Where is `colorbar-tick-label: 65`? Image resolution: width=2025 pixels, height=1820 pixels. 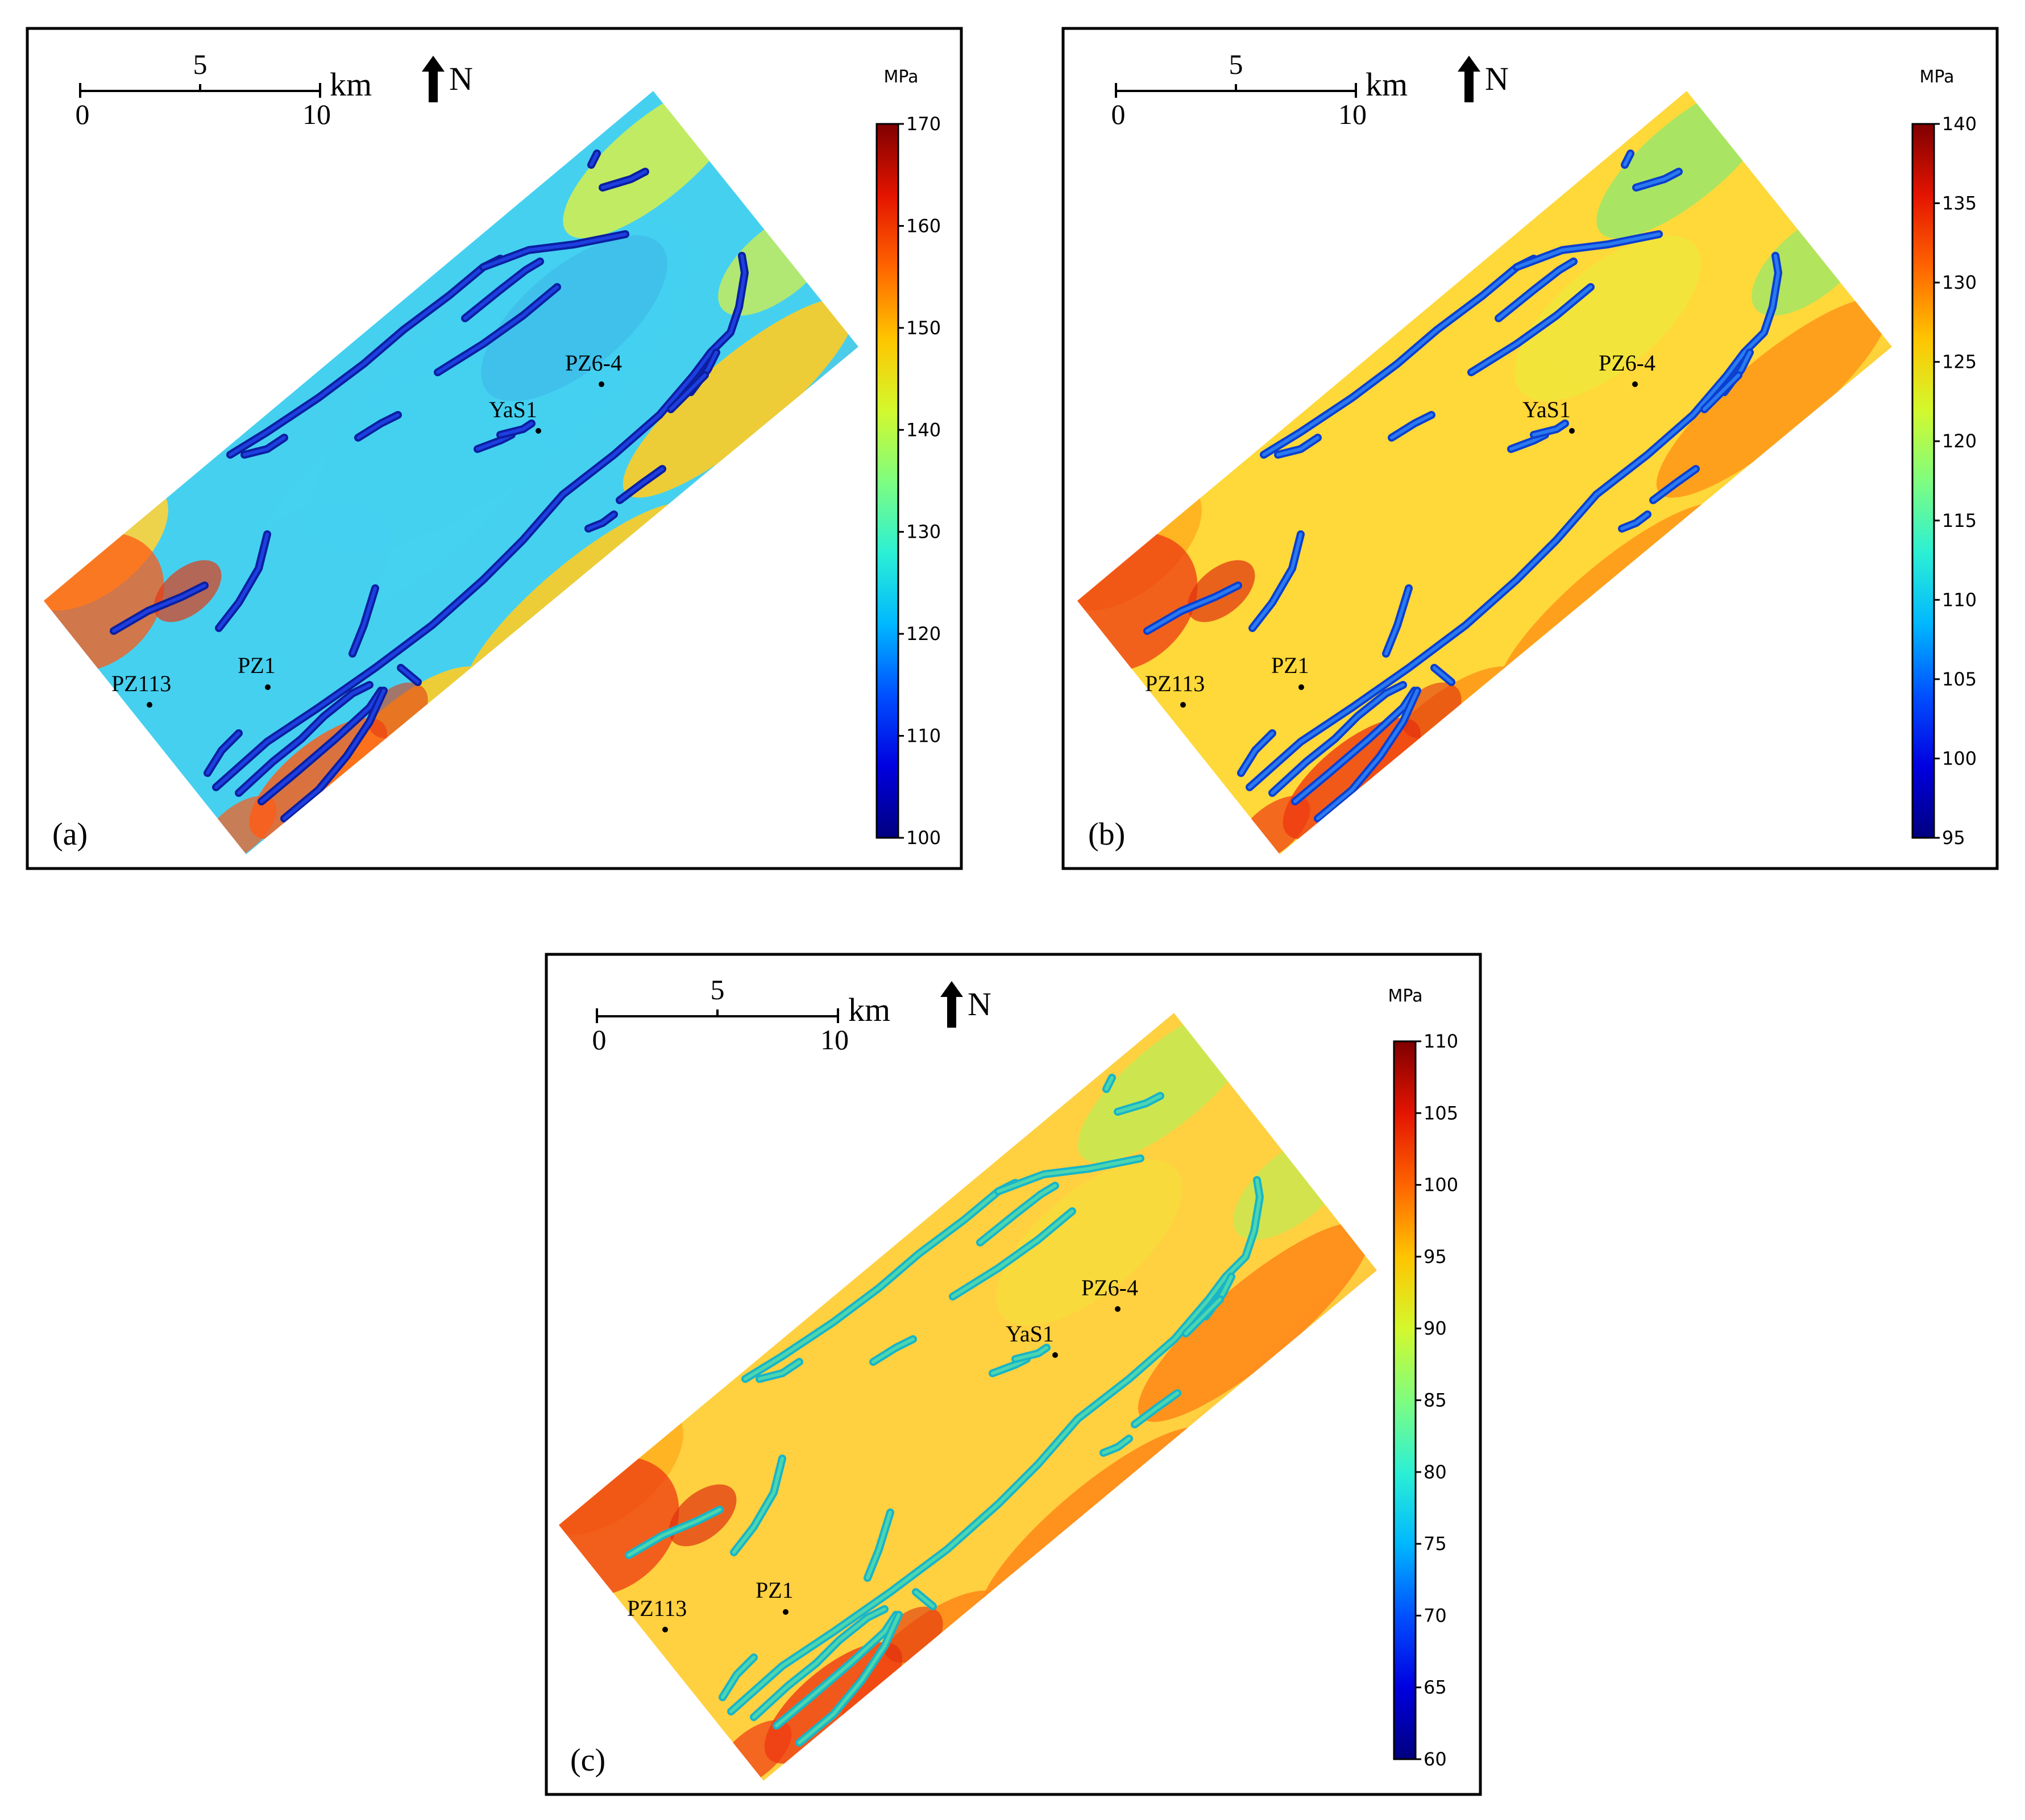 colorbar-tick-label: 65 is located at coordinates (1435, 1687).